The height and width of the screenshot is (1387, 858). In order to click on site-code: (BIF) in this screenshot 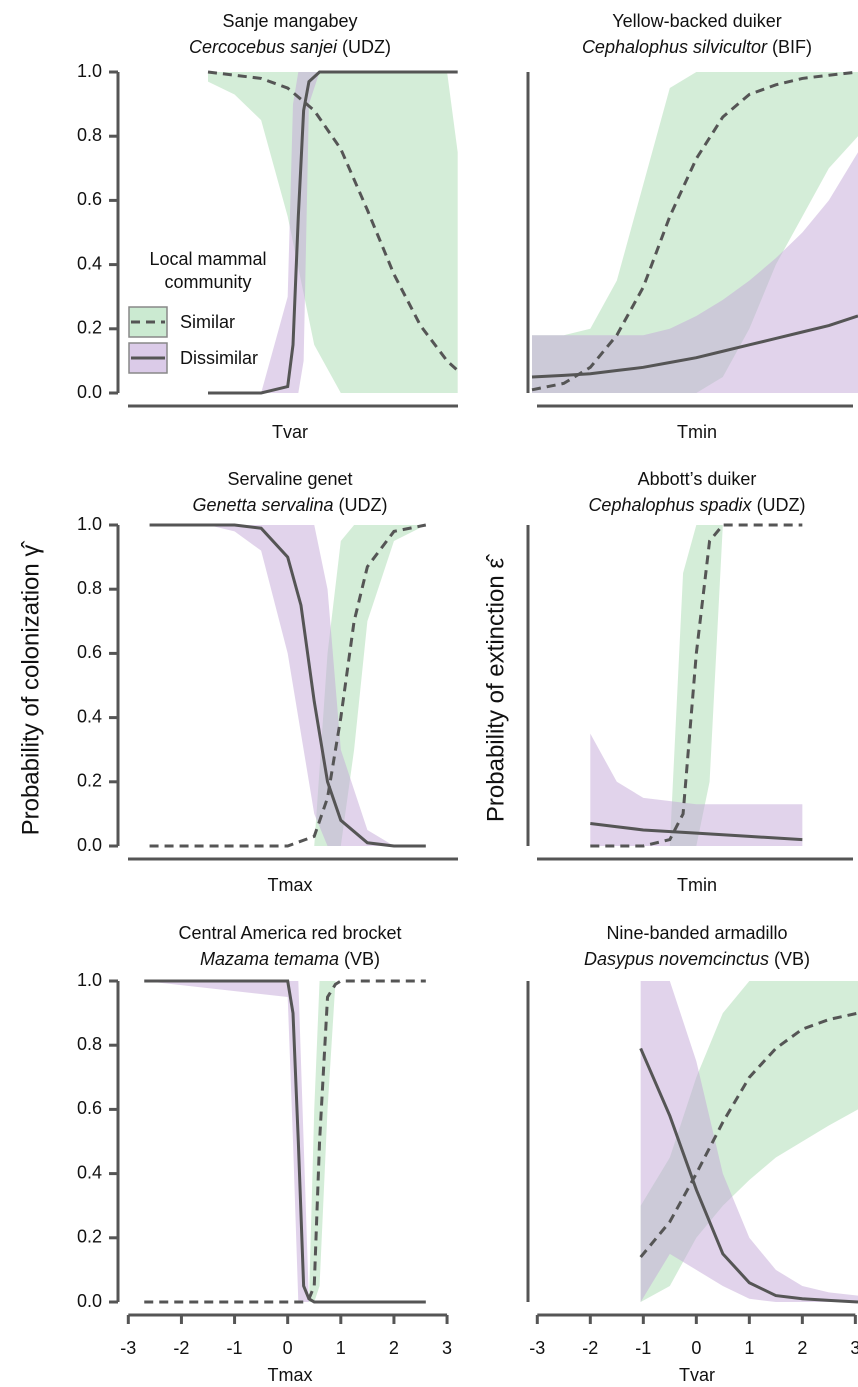, I will do `click(792, 47)`.